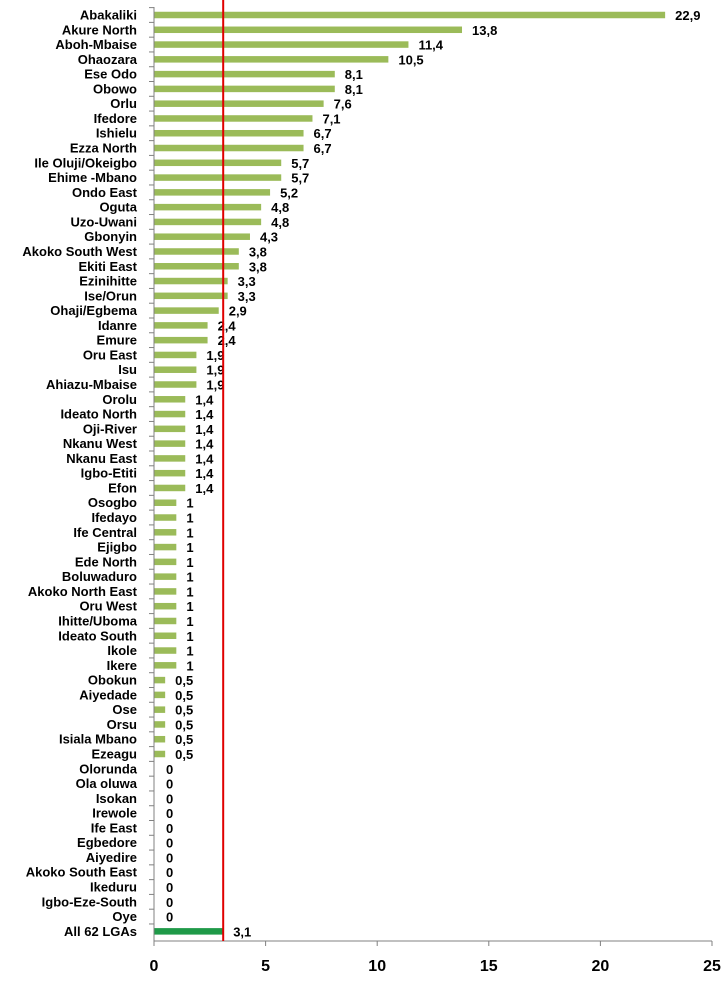  What do you see at coordinates (119, 399) in the screenshot?
I see `category-label: Orolu` at bounding box center [119, 399].